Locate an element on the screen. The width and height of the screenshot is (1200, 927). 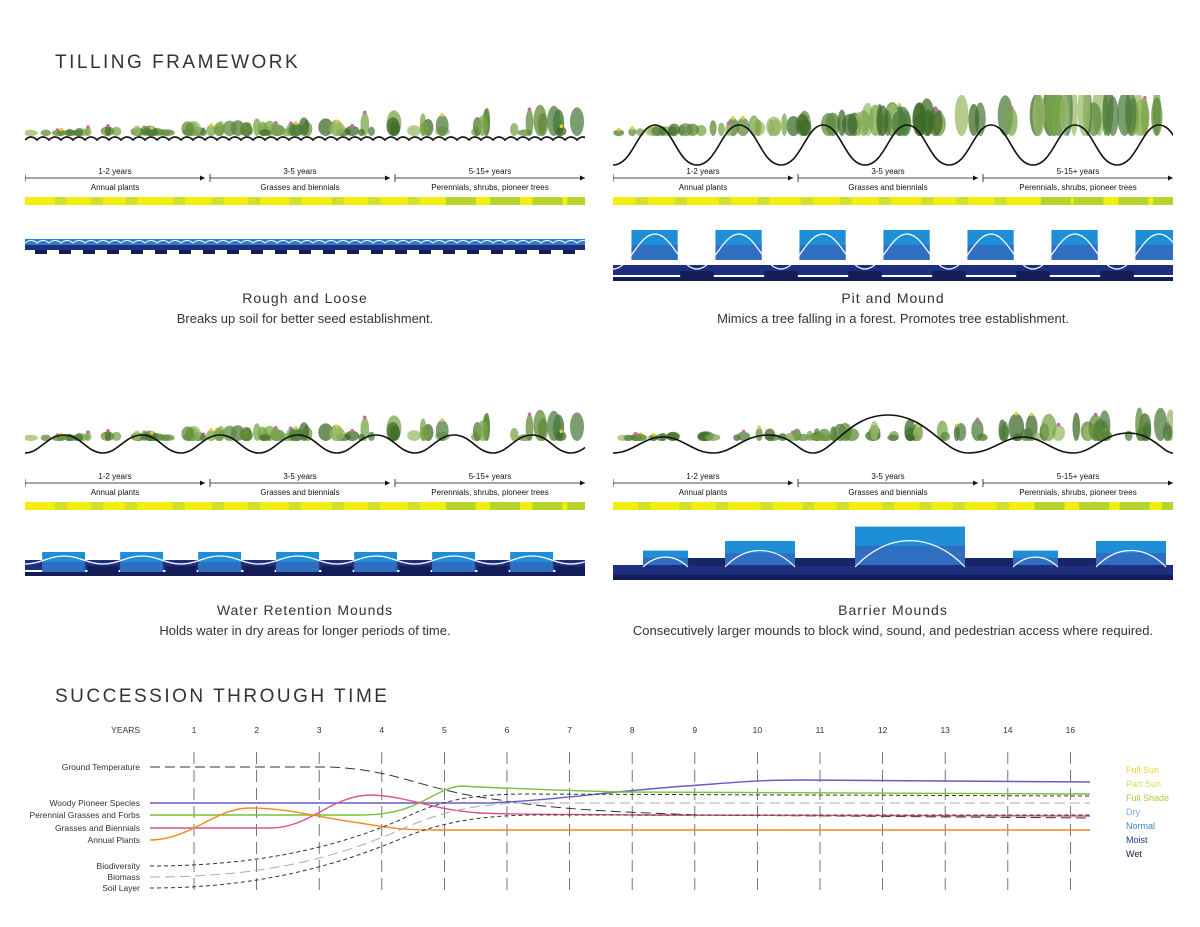
sun-band is located at coordinates (305, 506).